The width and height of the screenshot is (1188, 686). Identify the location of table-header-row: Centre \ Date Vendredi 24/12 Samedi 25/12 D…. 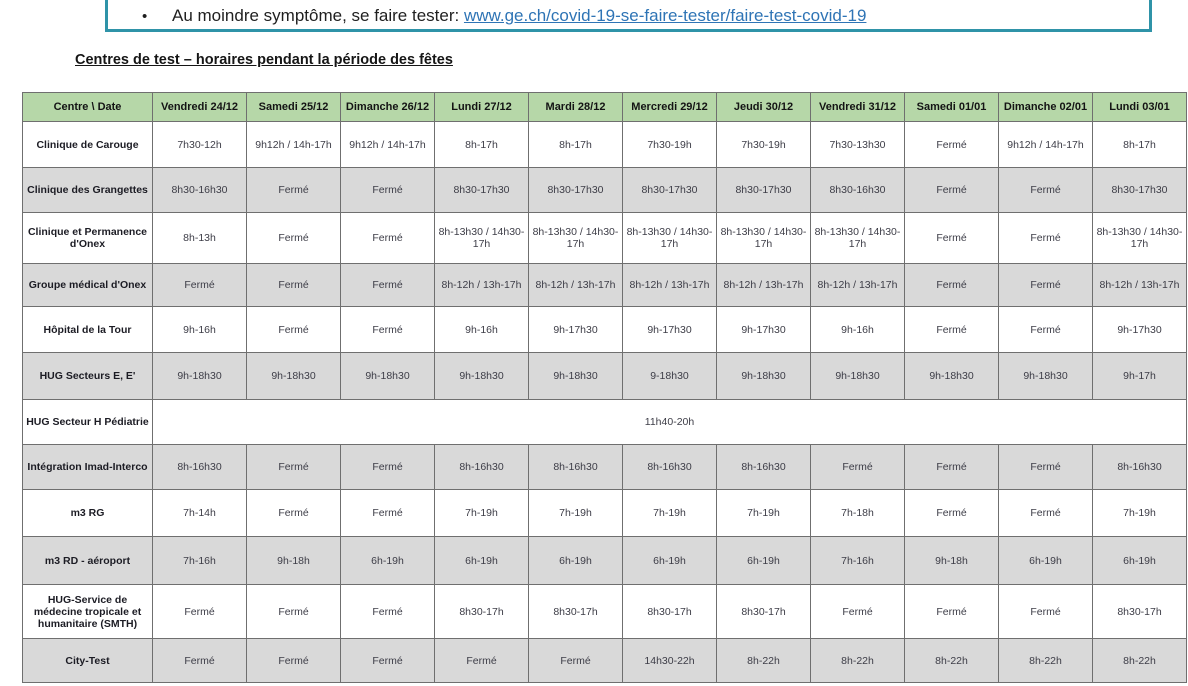
(604, 107).